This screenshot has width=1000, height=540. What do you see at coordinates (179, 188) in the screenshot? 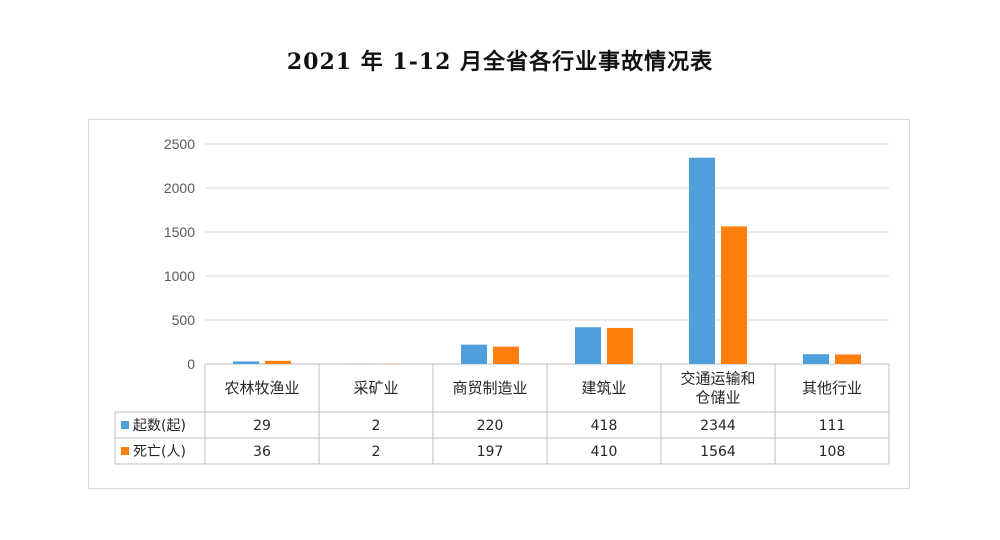
I see `y-tick-label: 2000` at bounding box center [179, 188].